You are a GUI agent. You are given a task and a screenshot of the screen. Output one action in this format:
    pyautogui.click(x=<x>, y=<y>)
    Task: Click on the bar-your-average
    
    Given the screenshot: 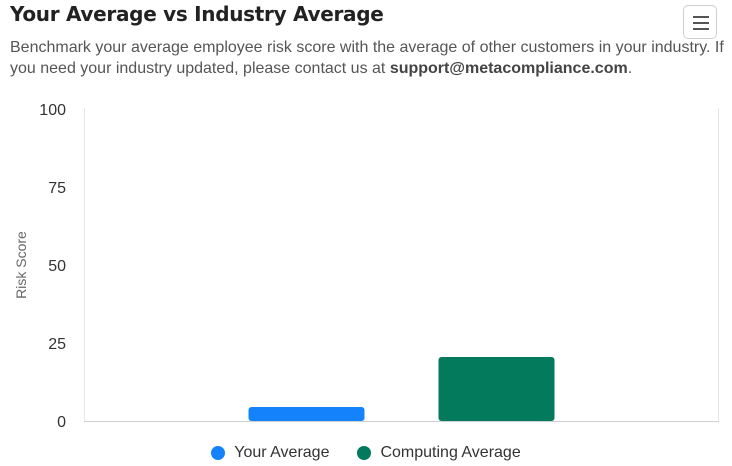 What is the action you would take?
    pyautogui.click(x=306, y=413)
    